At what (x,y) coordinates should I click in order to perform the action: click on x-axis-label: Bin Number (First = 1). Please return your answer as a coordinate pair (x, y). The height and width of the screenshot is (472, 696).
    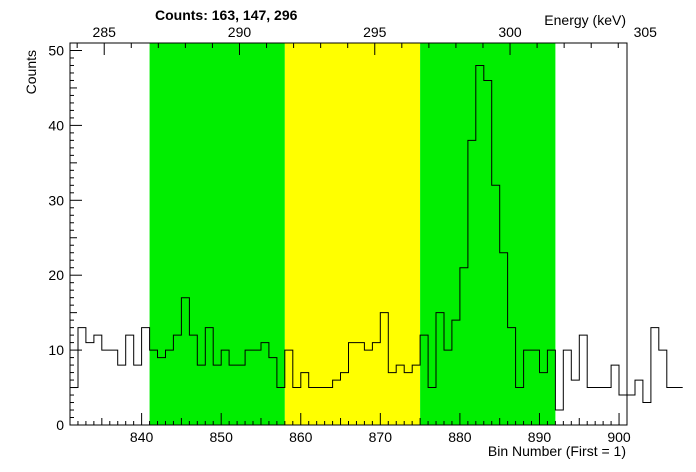
    Looking at the image, I should click on (557, 451).